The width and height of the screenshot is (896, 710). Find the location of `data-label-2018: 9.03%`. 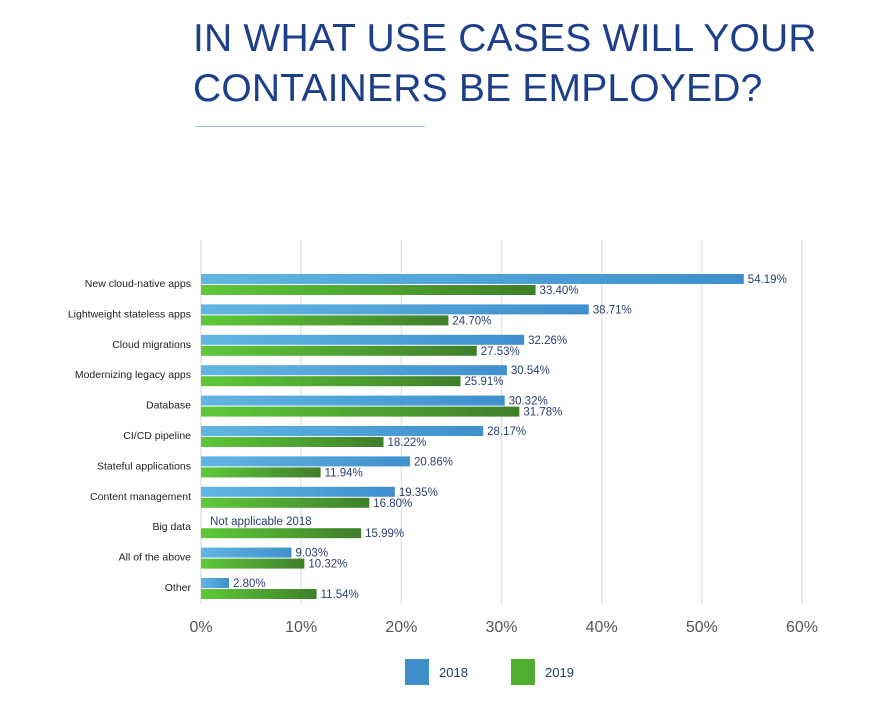

data-label-2018: 9.03% is located at coordinates (311, 554).